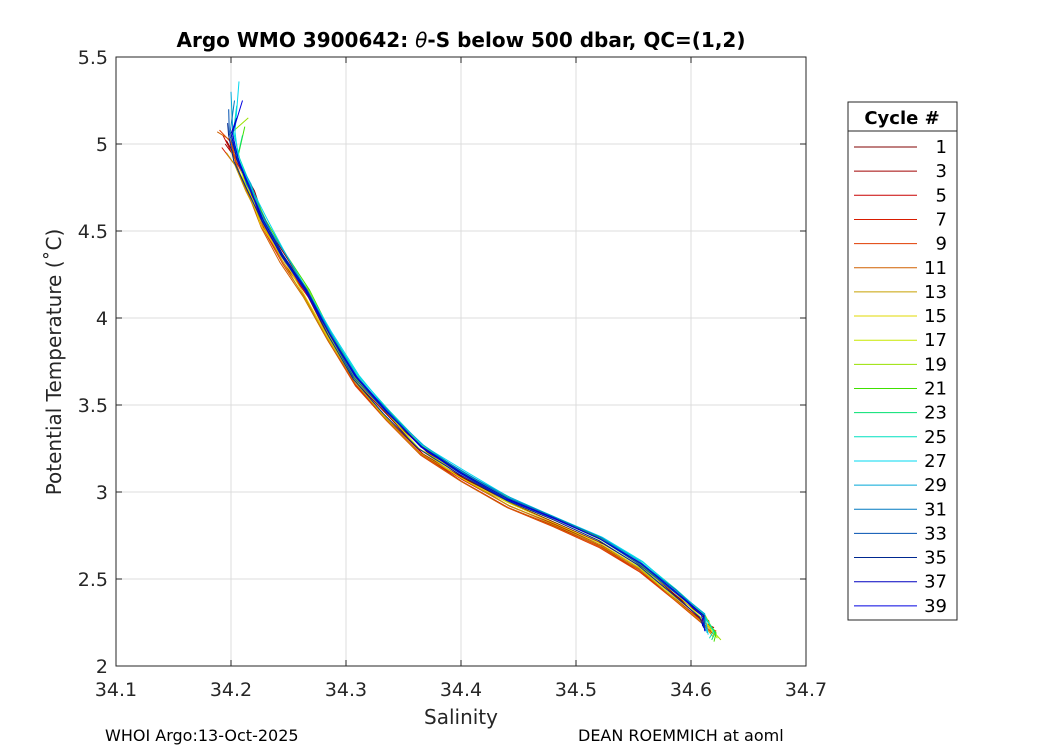 The height and width of the screenshot is (750, 1050). What do you see at coordinates (935, 340) in the screenshot?
I see `legend-label: 17` at bounding box center [935, 340].